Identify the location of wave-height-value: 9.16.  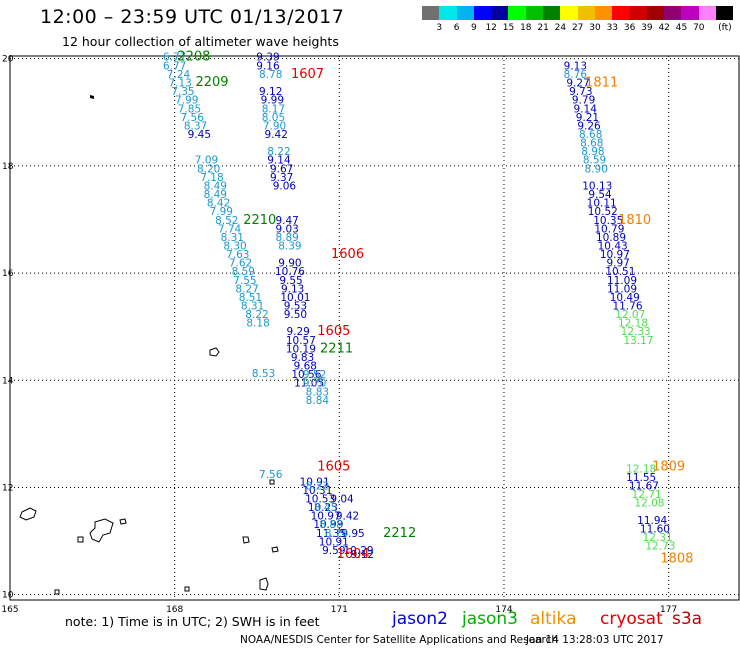
(268, 66).